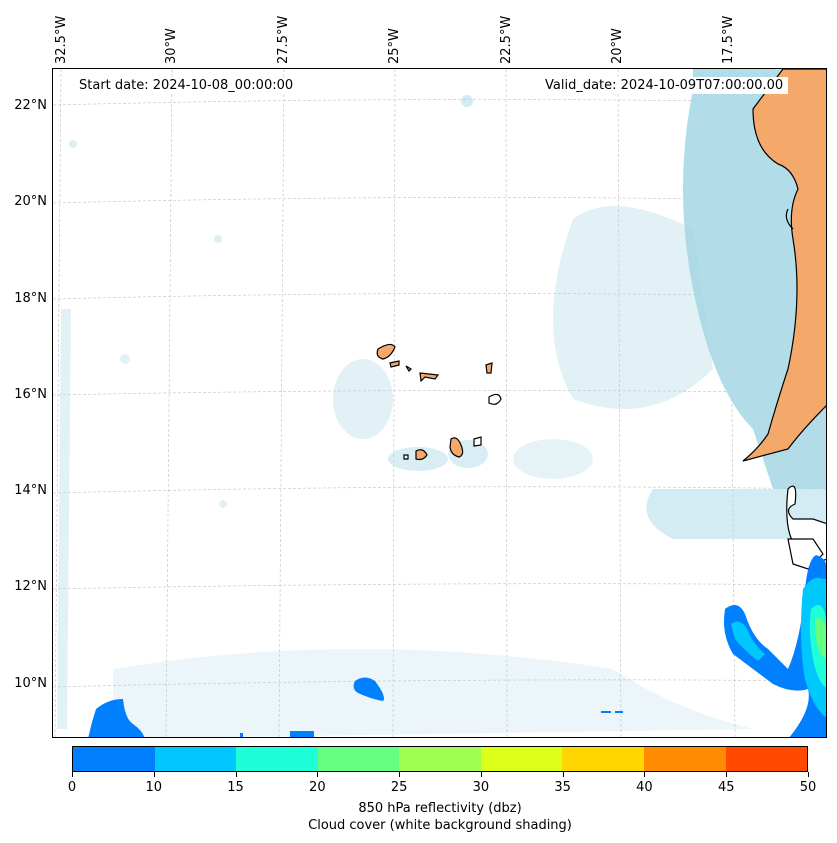 This screenshot has height=843, width=837. I want to click on colorbar-tick-label: 50, so click(808, 787).